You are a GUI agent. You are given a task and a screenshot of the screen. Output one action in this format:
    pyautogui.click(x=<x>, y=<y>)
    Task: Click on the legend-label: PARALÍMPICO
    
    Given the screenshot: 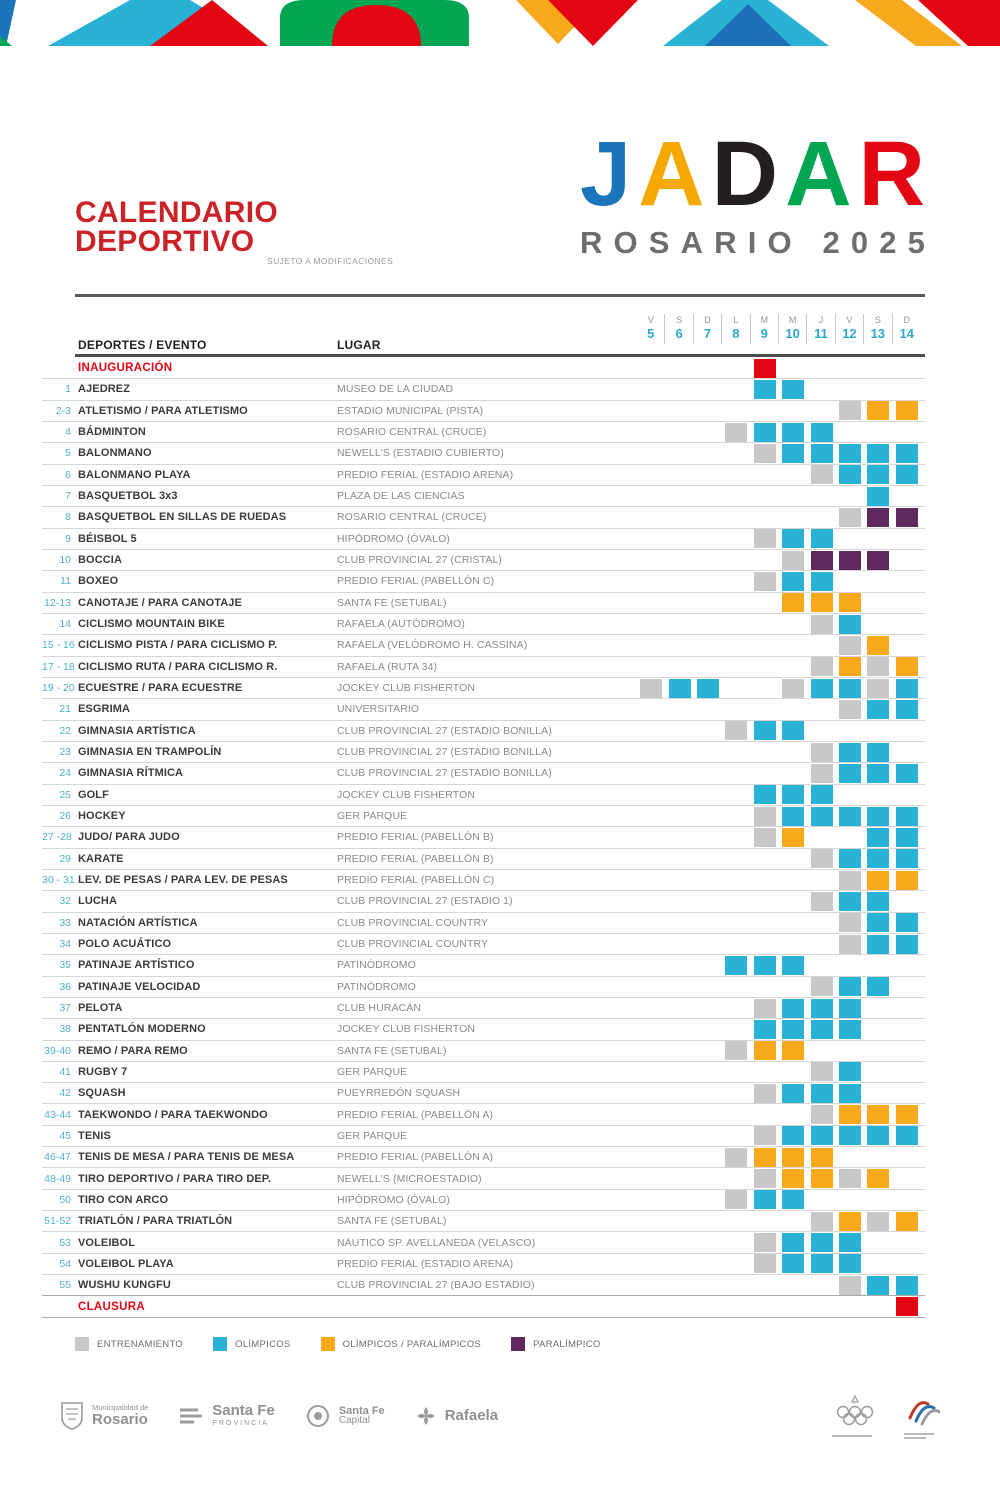 What is the action you would take?
    pyautogui.click(x=567, y=1344)
    